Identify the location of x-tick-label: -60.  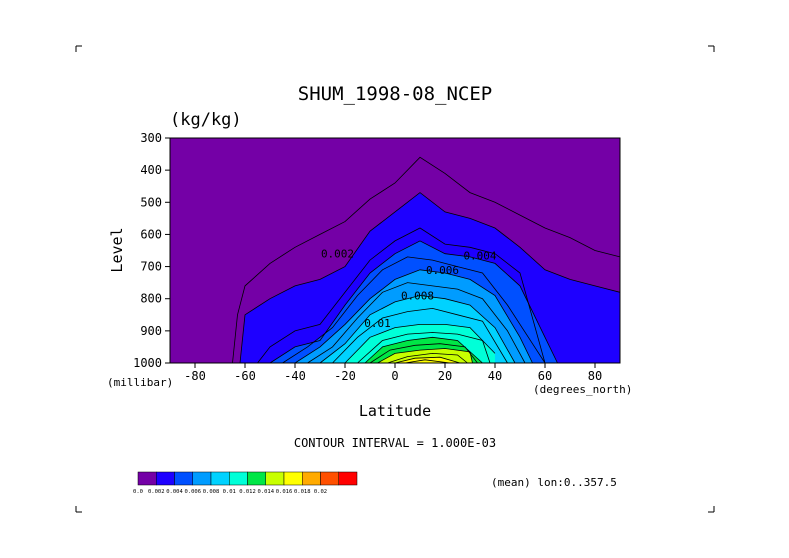
(245, 376).